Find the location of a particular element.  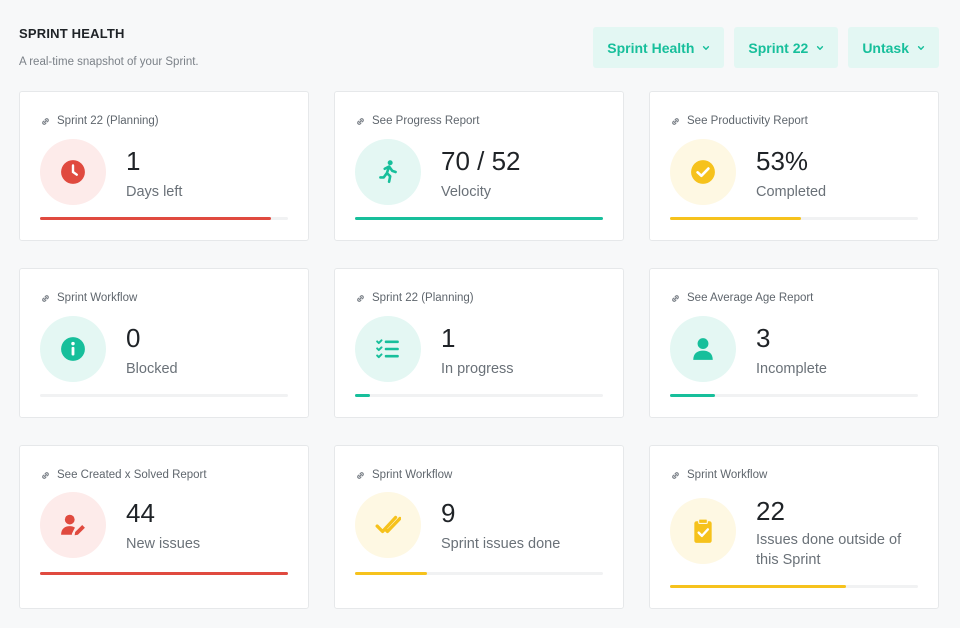

double-check-icon is located at coordinates (388, 524).